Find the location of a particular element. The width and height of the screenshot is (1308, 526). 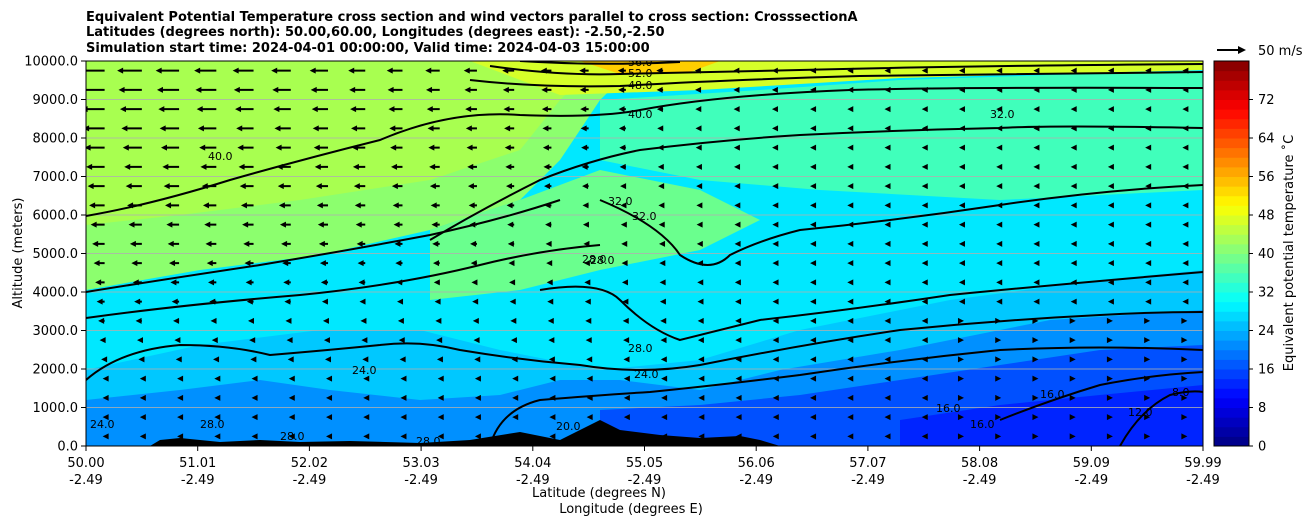

contour-label-16-c: 16.0 is located at coordinates (982, 424).